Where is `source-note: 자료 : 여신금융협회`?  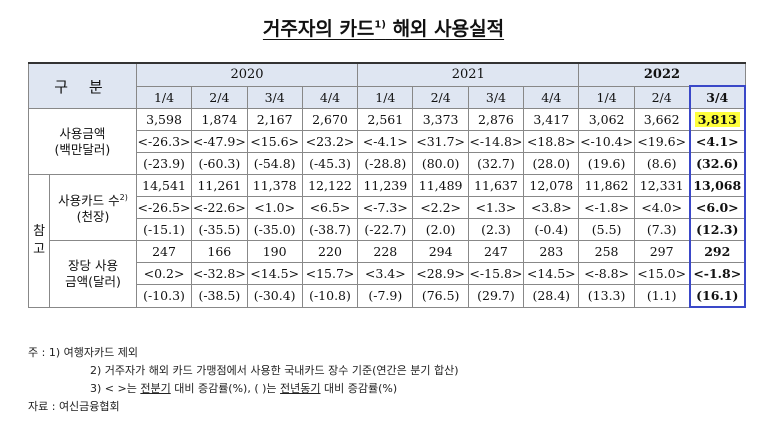 source-note: 자료 : 여신금융협회 is located at coordinates (74, 406).